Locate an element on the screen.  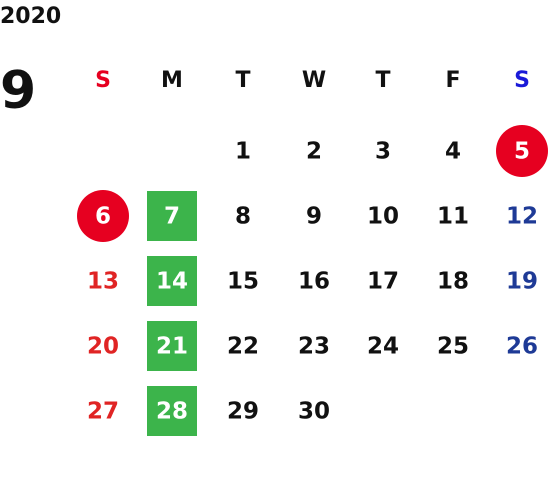
day: 30 is located at coordinates (314, 412).